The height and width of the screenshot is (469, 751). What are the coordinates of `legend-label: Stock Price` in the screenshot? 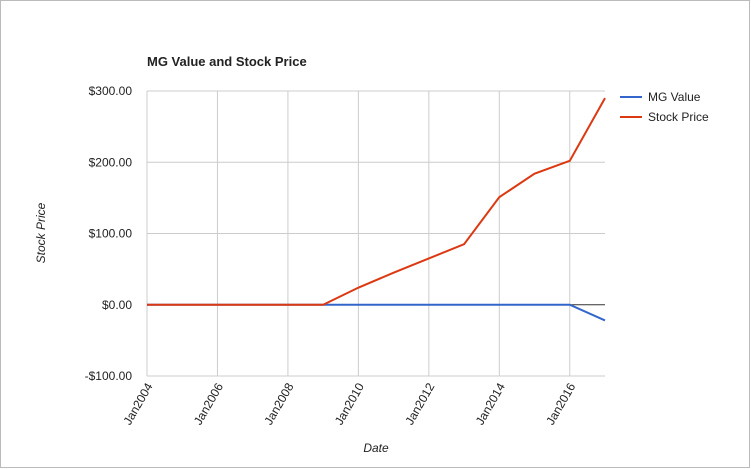 It's located at (678, 117).